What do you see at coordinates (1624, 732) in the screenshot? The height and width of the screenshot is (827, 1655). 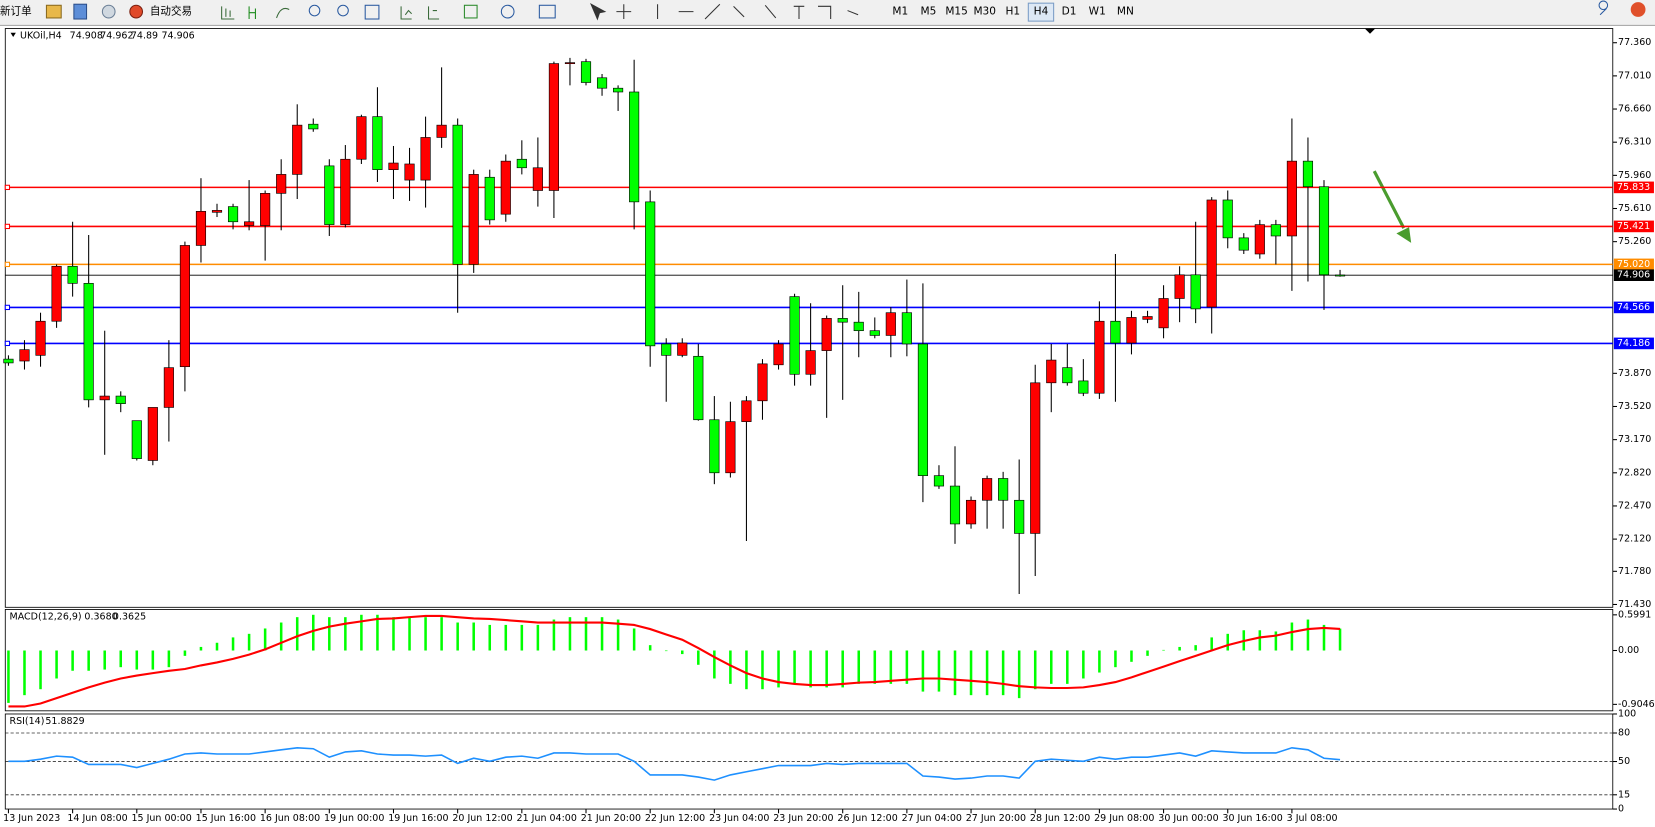 I see `y-tick-label: 80` at bounding box center [1624, 732].